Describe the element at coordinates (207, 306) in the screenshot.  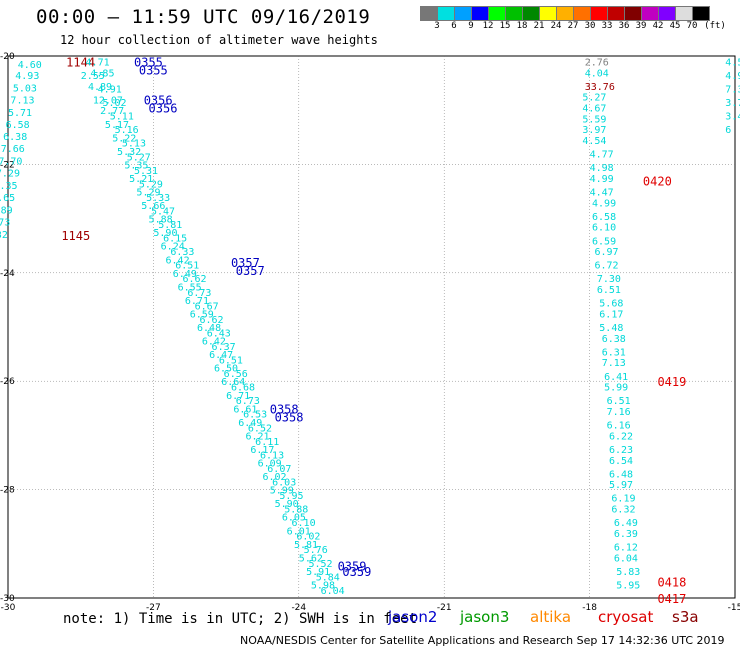
I see `swh-value-label: 6.67` at that location.